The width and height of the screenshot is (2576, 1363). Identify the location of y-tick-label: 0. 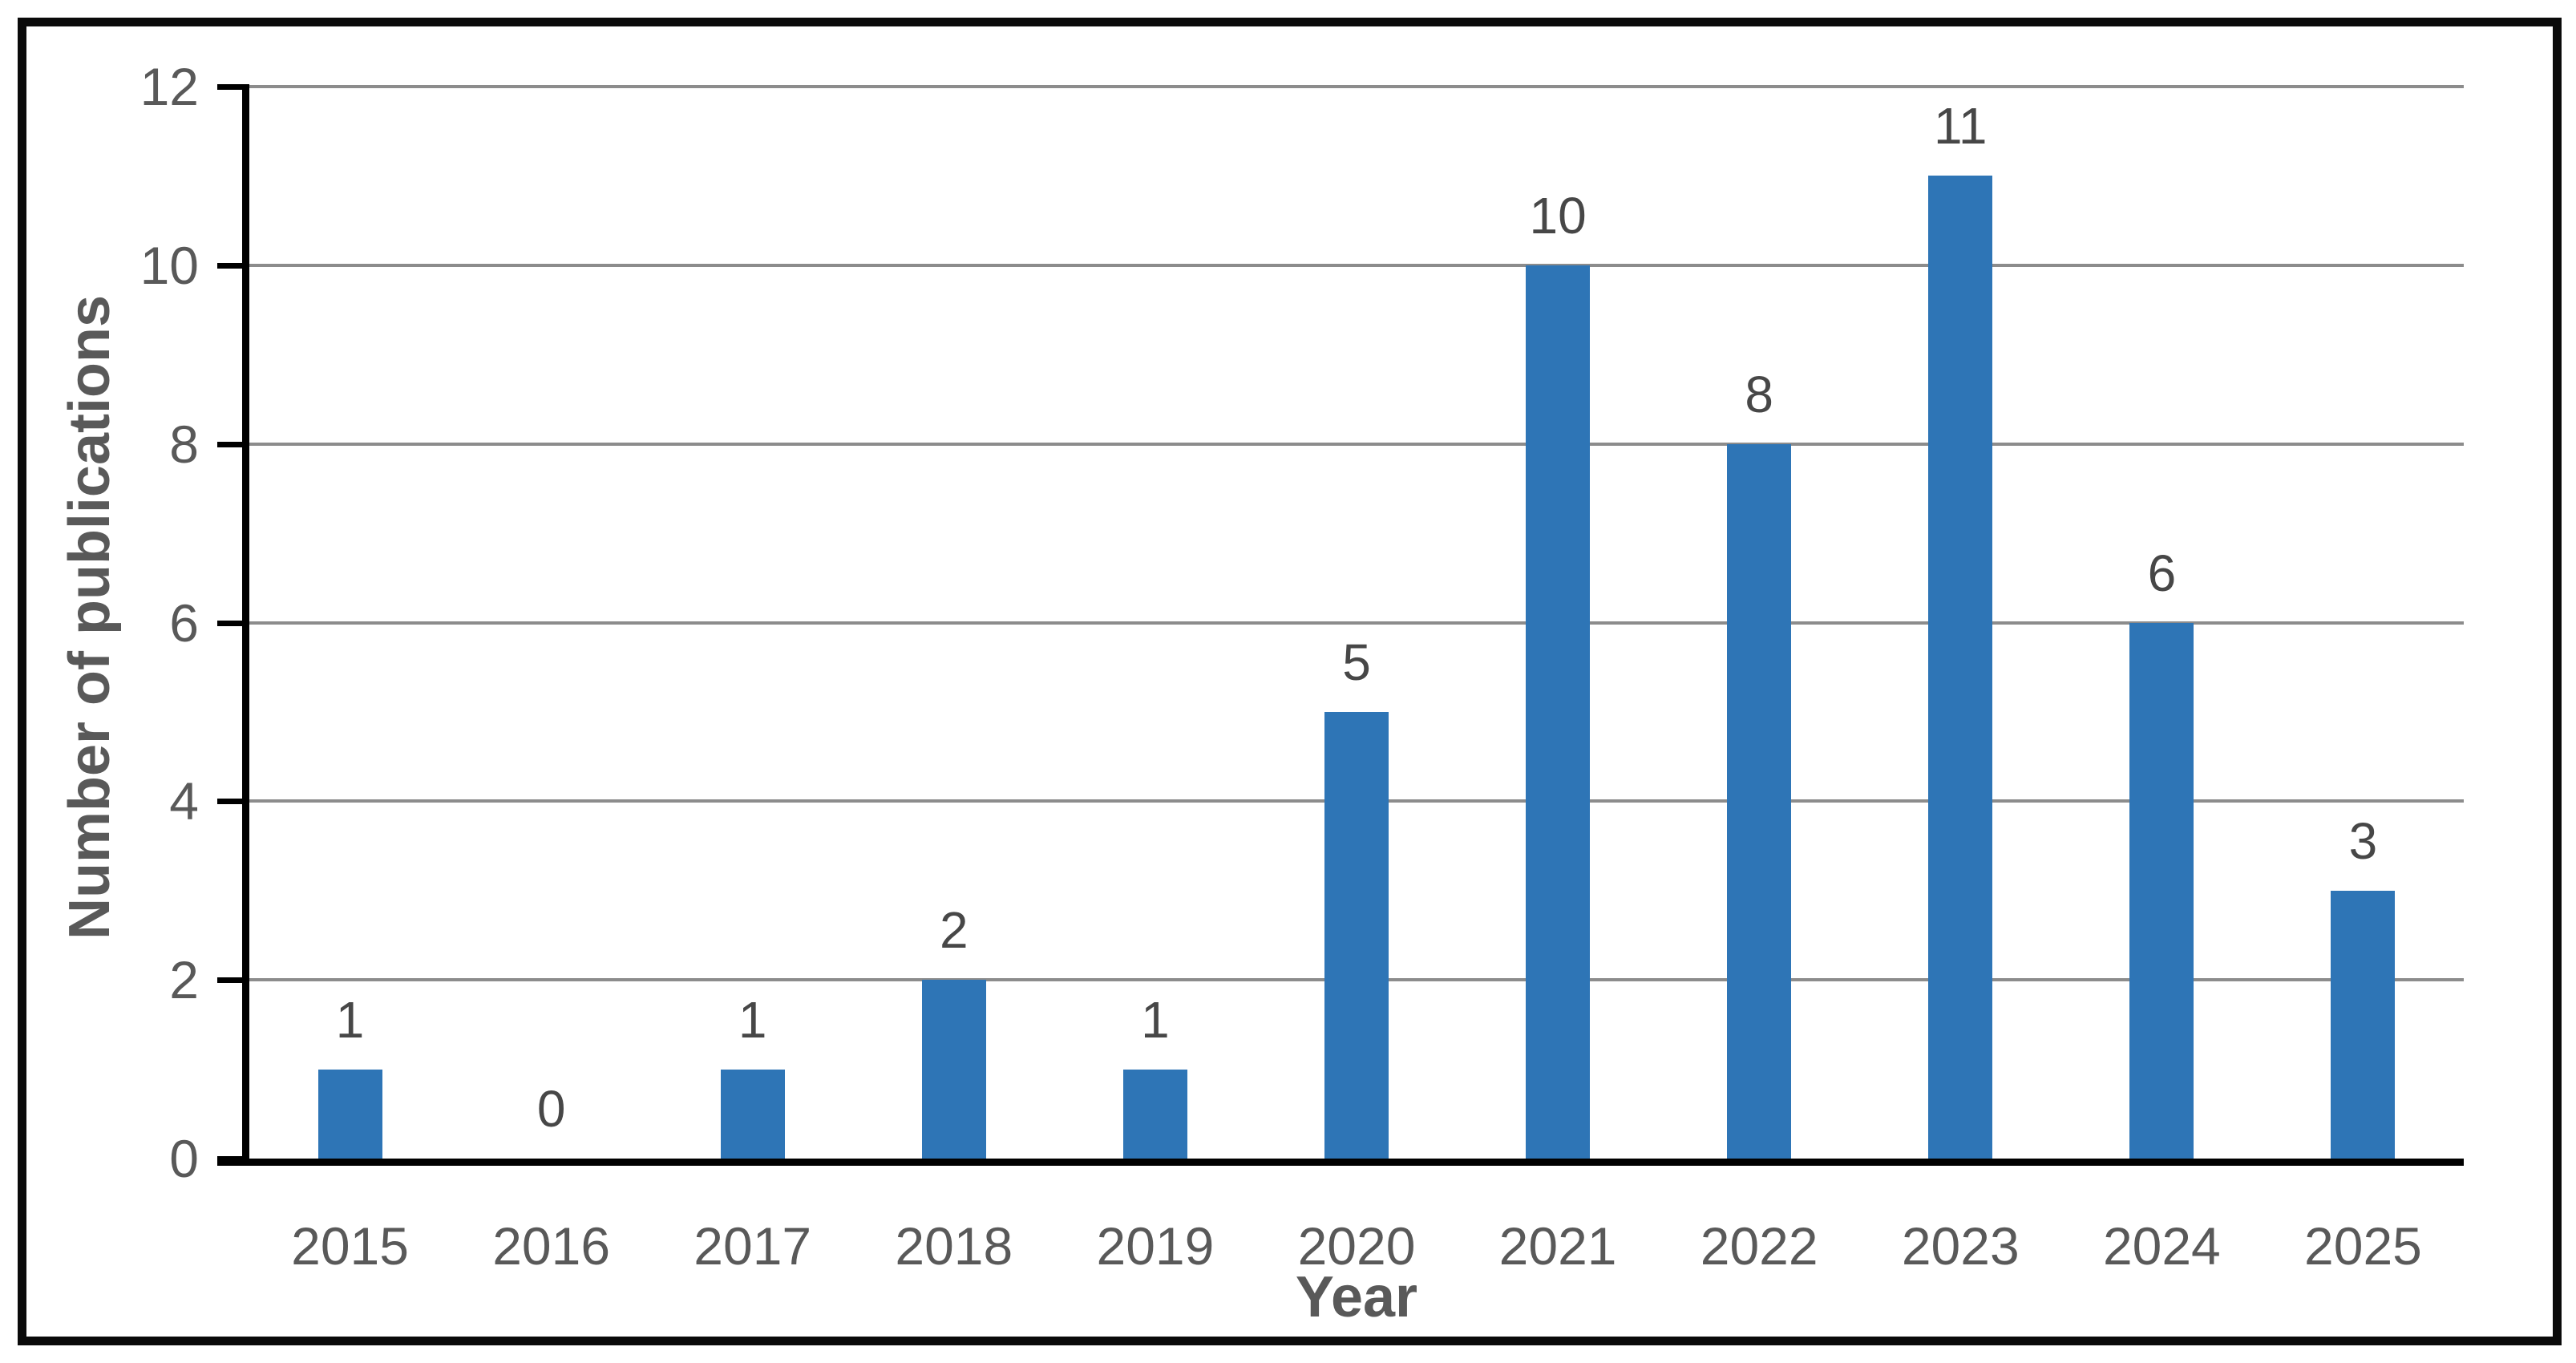
(184, 1158).